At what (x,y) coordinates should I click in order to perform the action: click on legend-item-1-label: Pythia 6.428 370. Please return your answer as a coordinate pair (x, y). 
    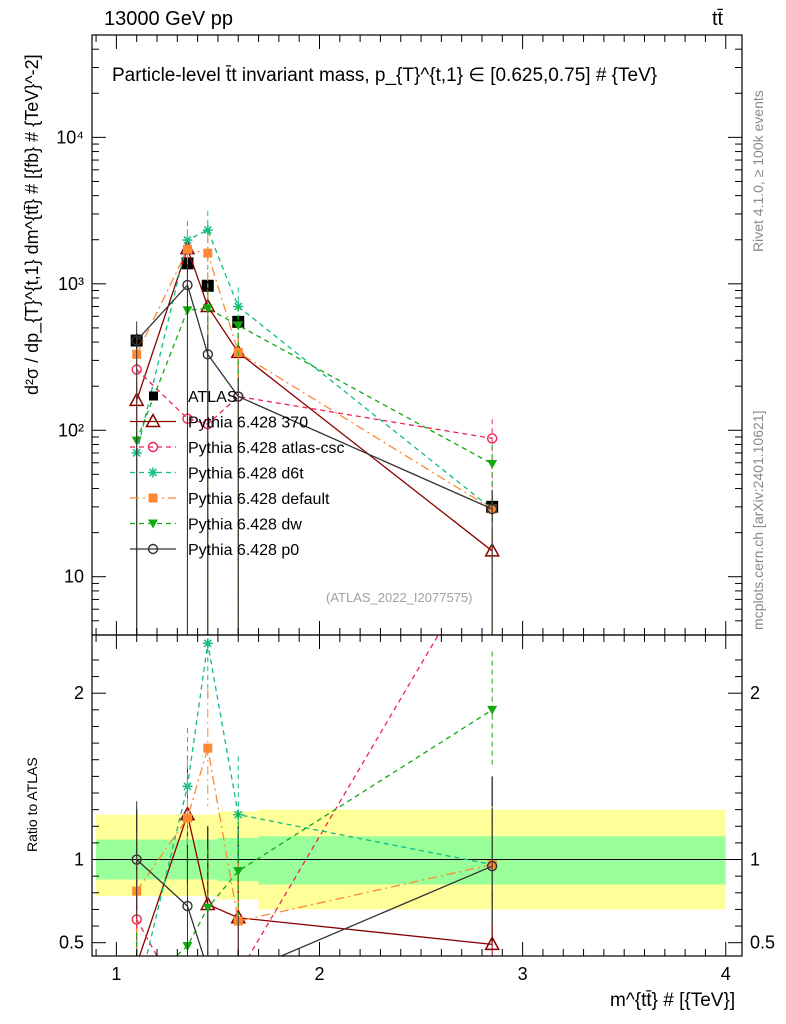
    Looking at the image, I should click on (248, 423).